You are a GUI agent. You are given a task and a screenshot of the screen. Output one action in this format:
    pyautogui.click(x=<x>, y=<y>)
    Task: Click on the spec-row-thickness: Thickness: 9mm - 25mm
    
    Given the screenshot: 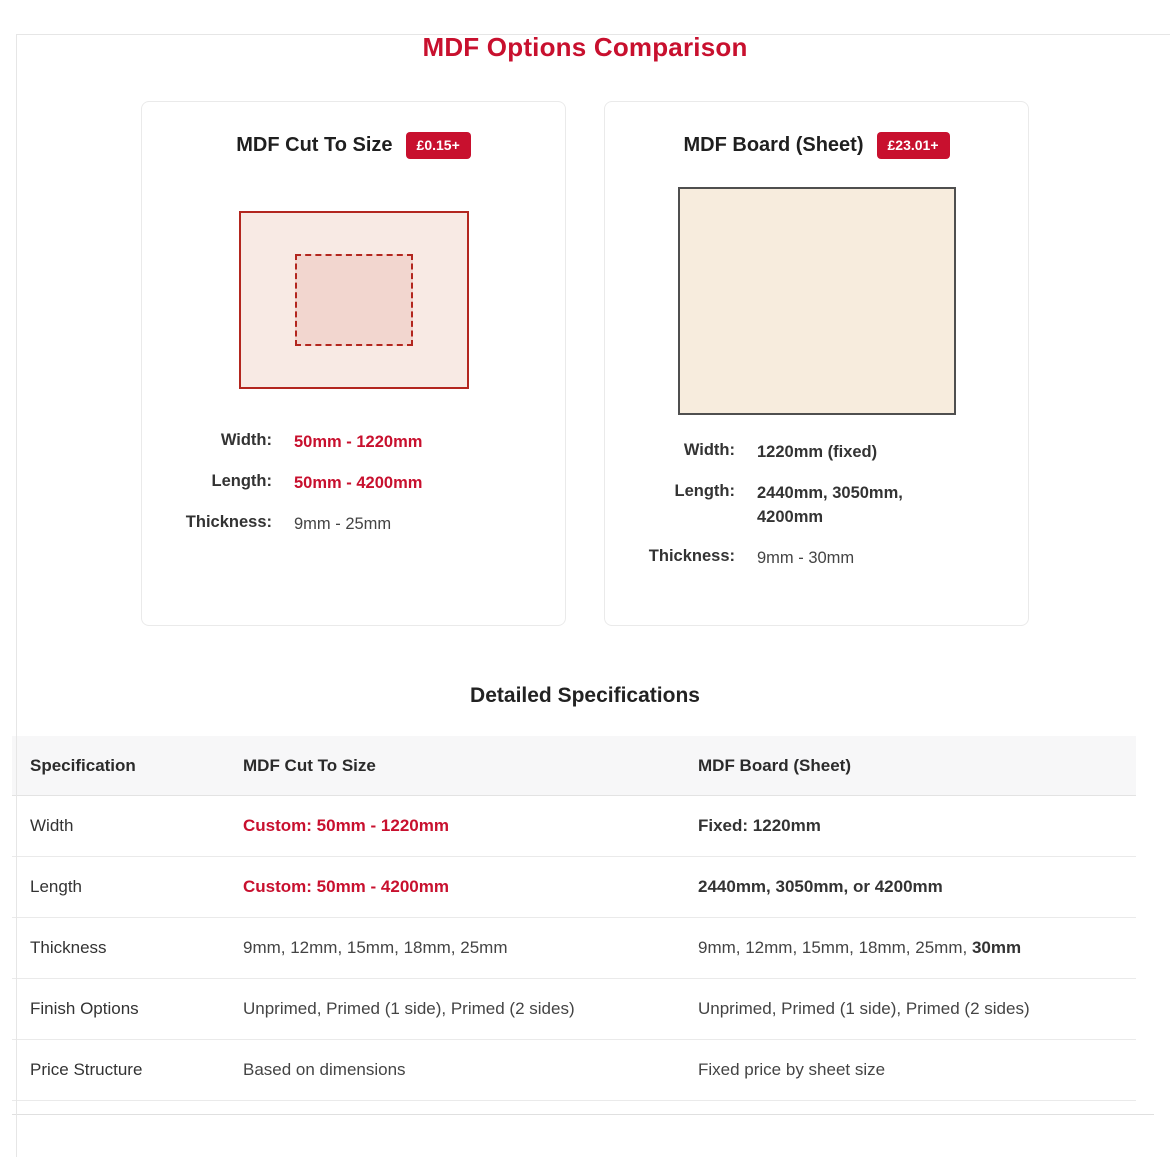 What is the action you would take?
    pyautogui.click(x=353, y=525)
    